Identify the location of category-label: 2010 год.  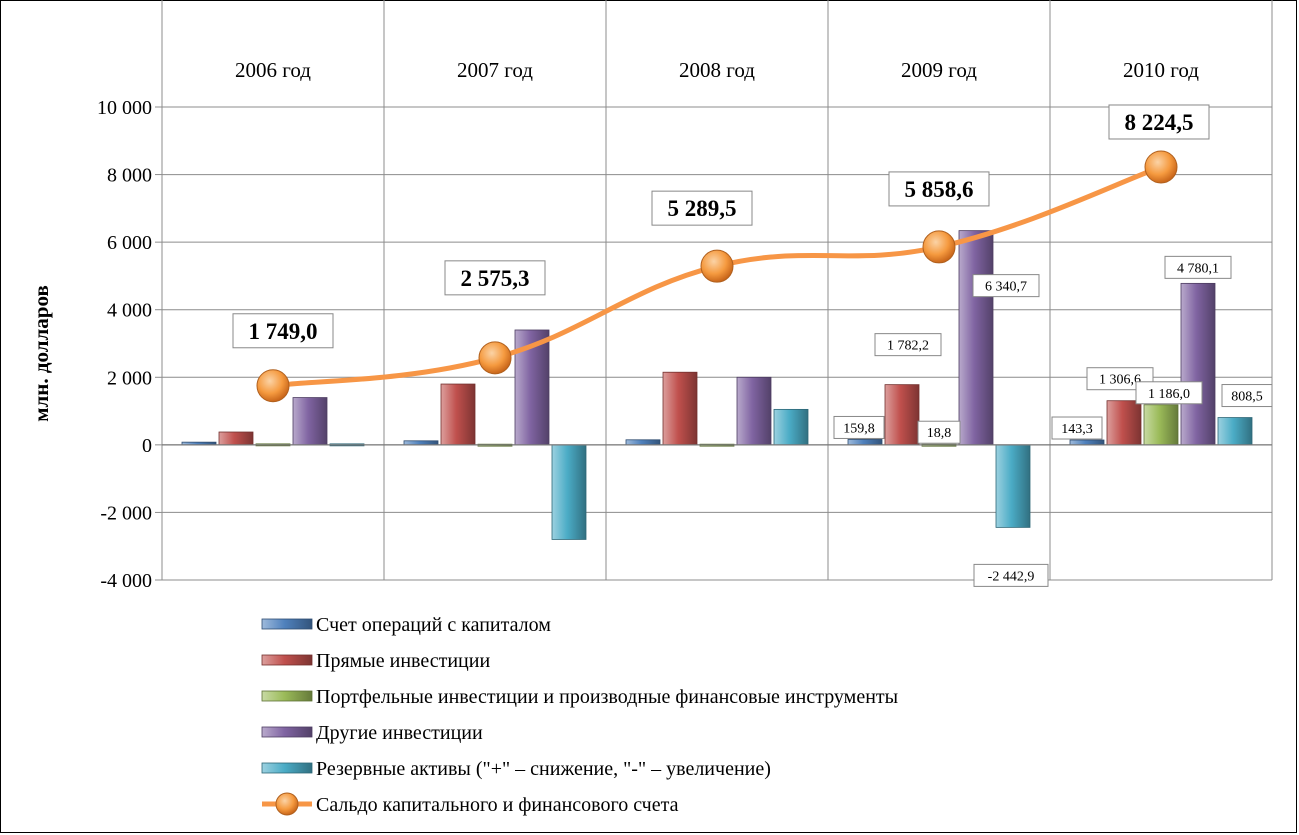
(1161, 70).